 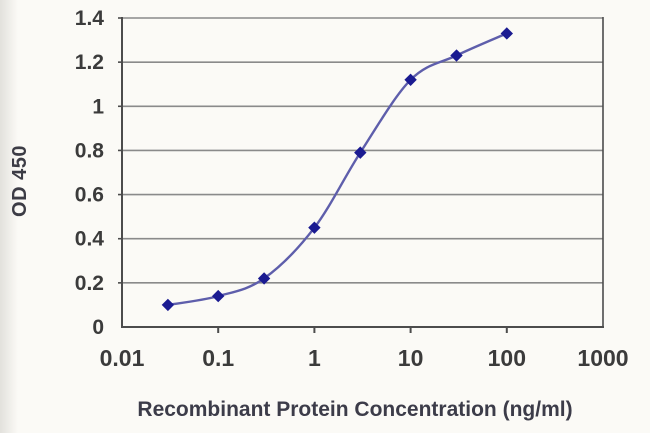 What do you see at coordinates (98, 327) in the screenshot?
I see `y-tick-label: 0` at bounding box center [98, 327].